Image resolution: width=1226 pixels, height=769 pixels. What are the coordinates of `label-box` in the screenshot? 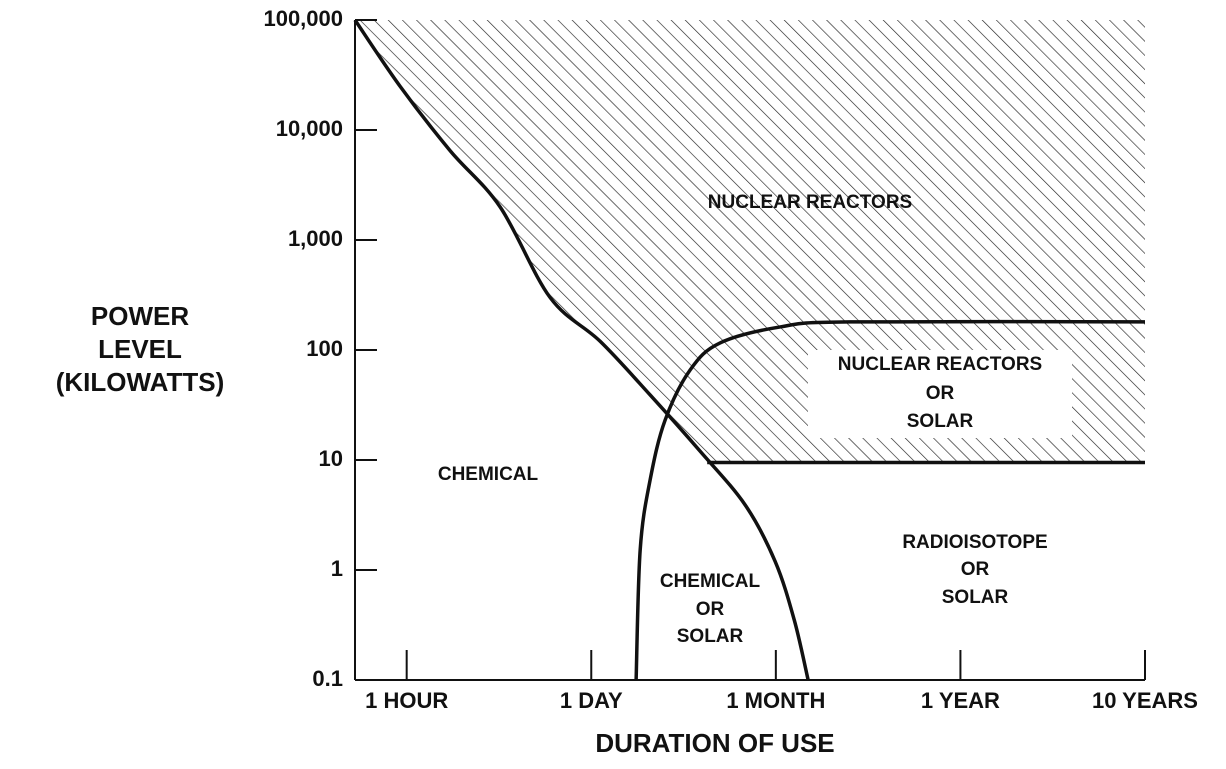 It's located at (940, 394).